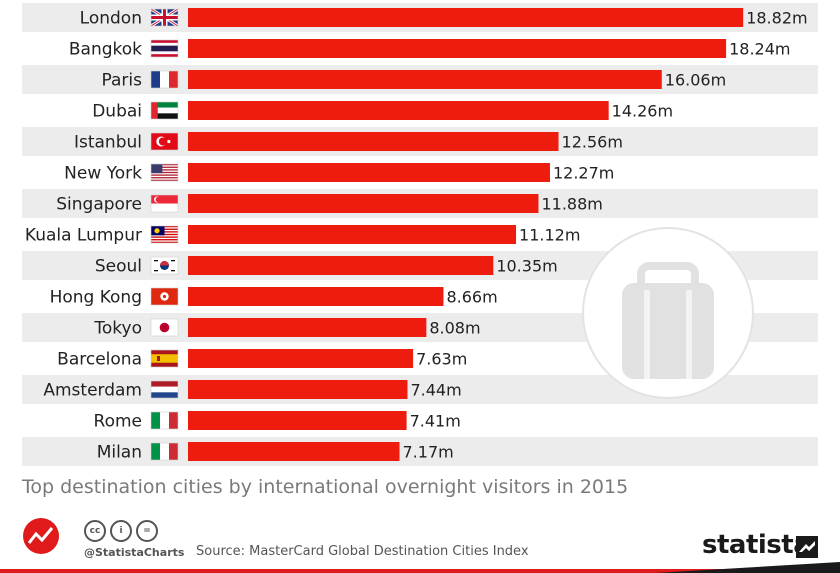 The height and width of the screenshot is (573, 840). I want to click on category-label: Kuala Lumpur, so click(83, 236).